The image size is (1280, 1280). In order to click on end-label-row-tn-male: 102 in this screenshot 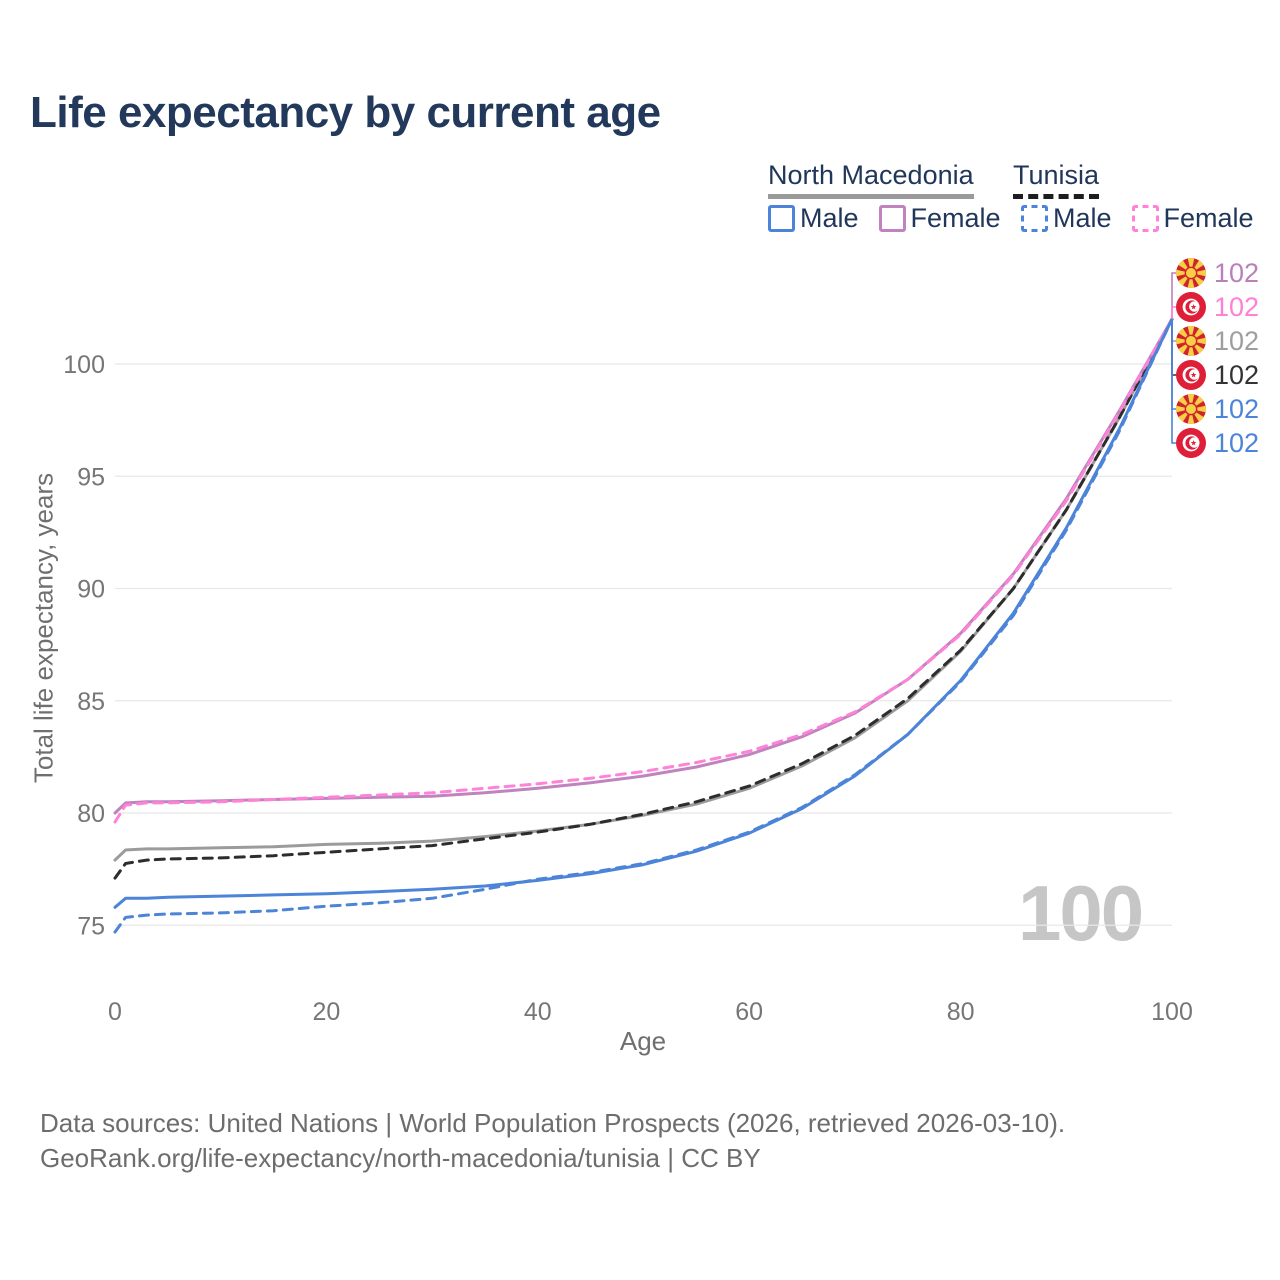, I will do `click(1217, 443)`.